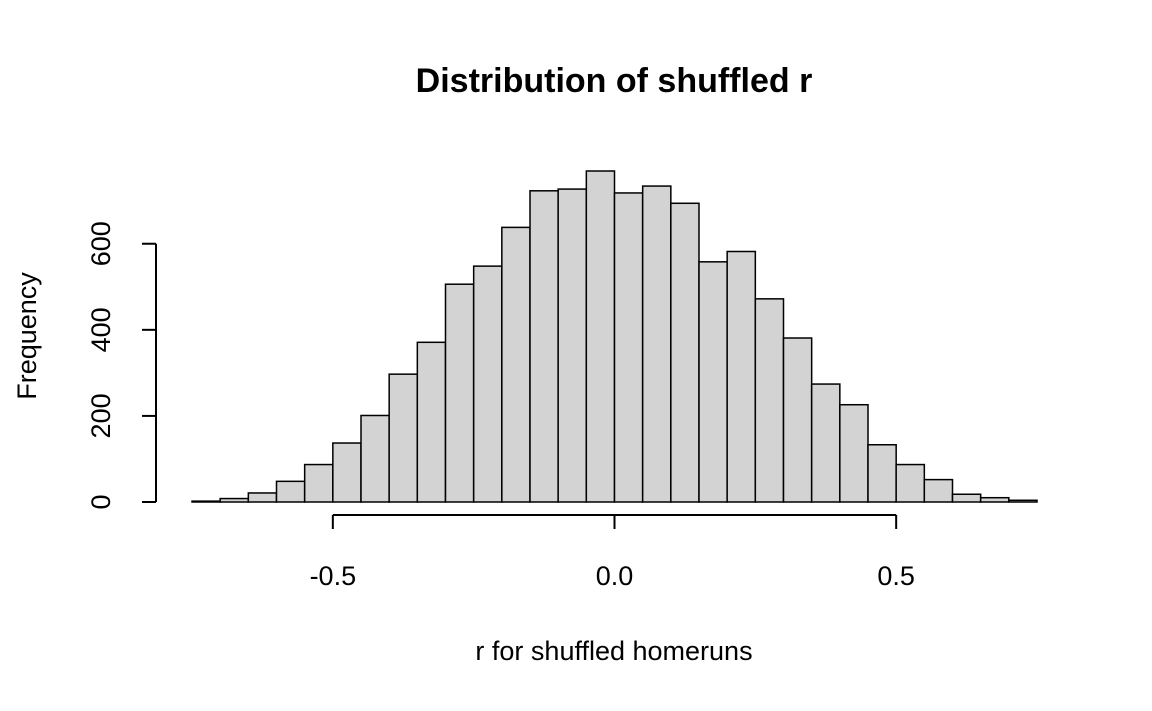 Image resolution: width=1152 pixels, height=711 pixels. What do you see at coordinates (121, 365) in the screenshot?
I see `y-axis: 0 200 400 600` at bounding box center [121, 365].